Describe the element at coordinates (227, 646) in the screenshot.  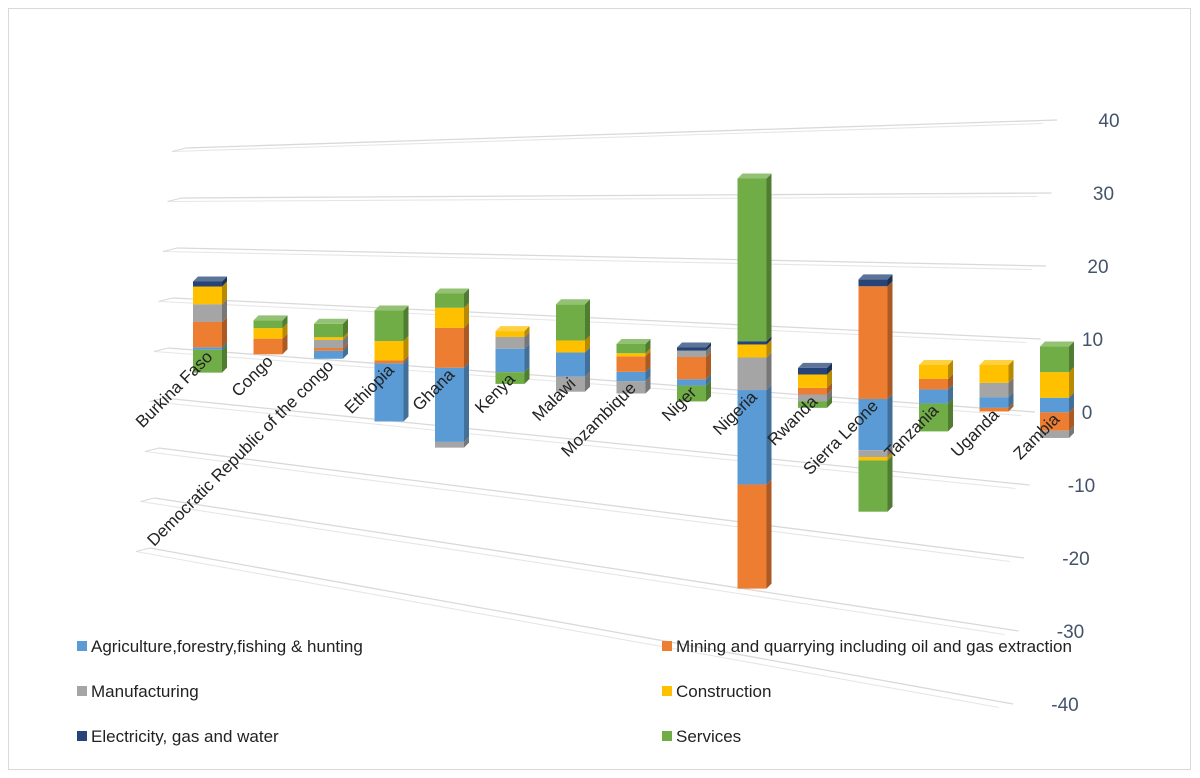
I see `legend-label: Agriculture,forestry,fishing & hunting` at that location.